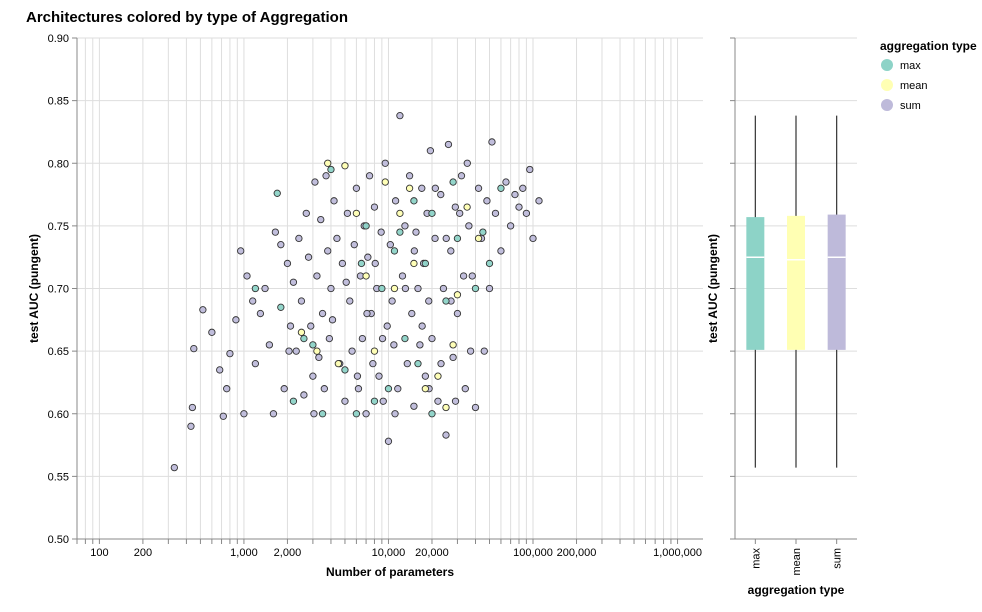 Image resolution: width=982 pixels, height=612 pixels. Describe the element at coordinates (244, 553) in the screenshot. I see `x-tick-label: 1,000` at that location.